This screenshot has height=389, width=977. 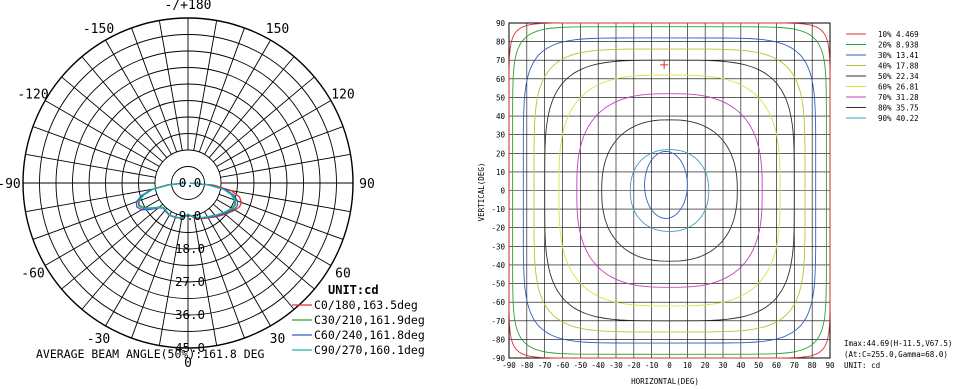 What do you see at coordinates (665, 381) in the screenshot?
I see `contour-xlabel: HORIZONTAL(DEG)` at bounding box center [665, 381].